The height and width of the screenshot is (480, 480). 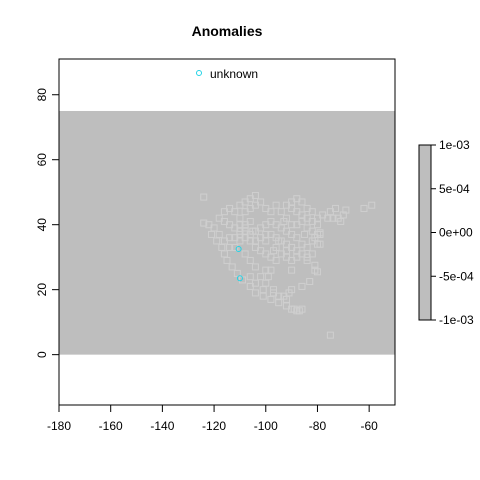 I want to click on legend-marker-unknown, so click(x=199, y=73).